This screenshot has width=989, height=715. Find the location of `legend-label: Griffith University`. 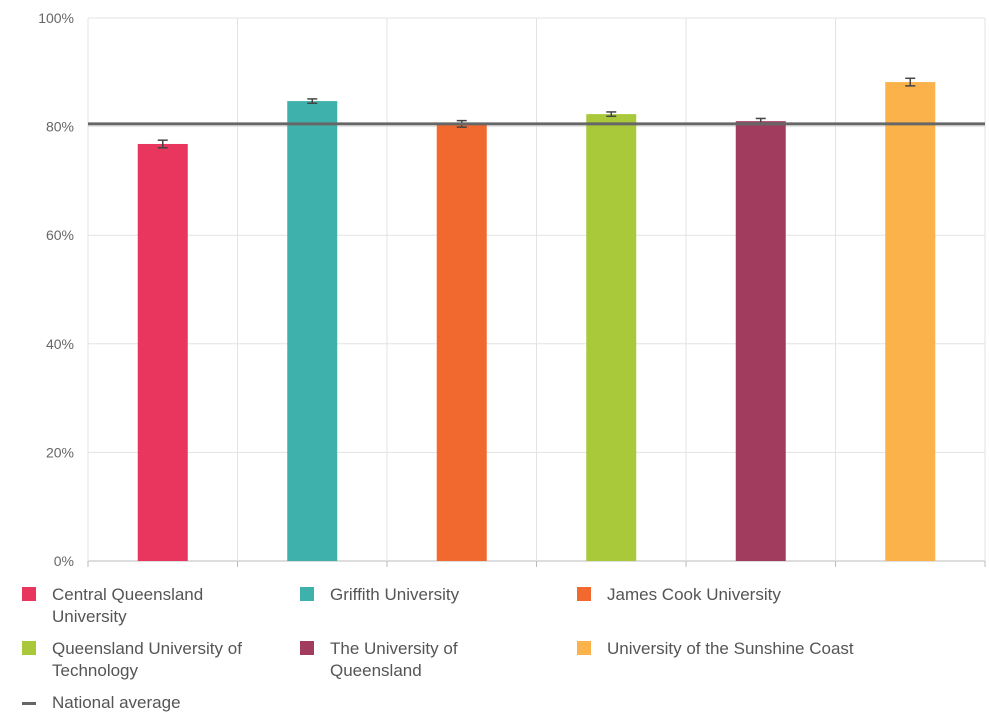

legend-label: Griffith University is located at coordinates (395, 594).